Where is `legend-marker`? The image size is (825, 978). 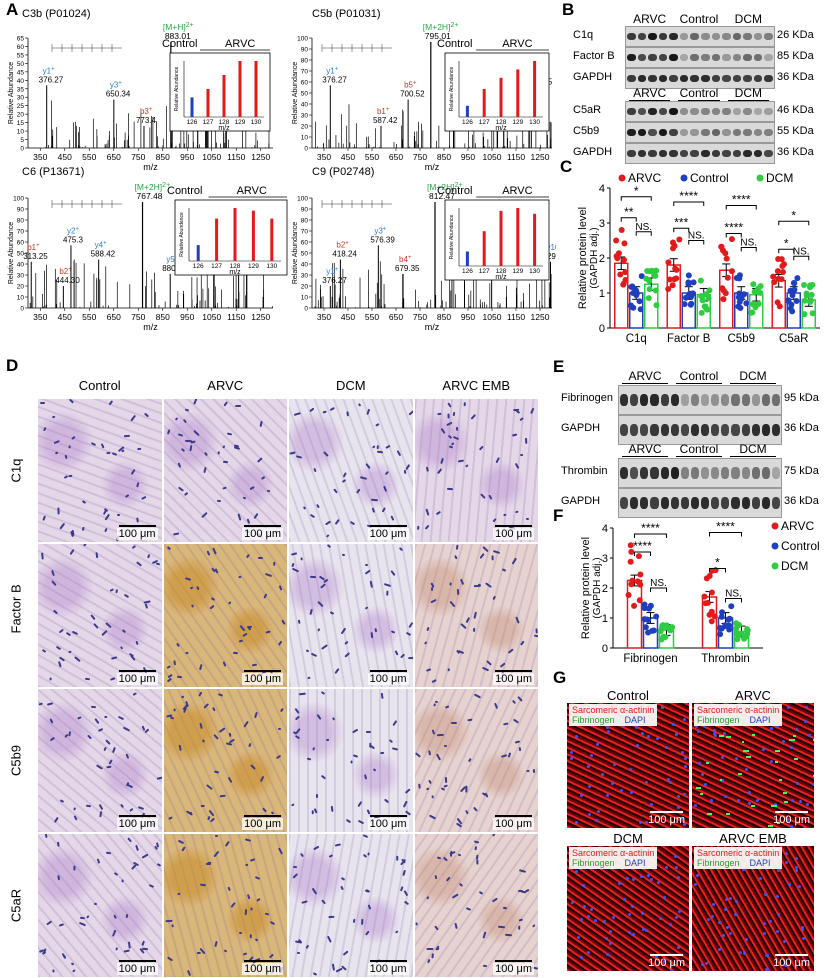 legend-marker is located at coordinates (622, 178).